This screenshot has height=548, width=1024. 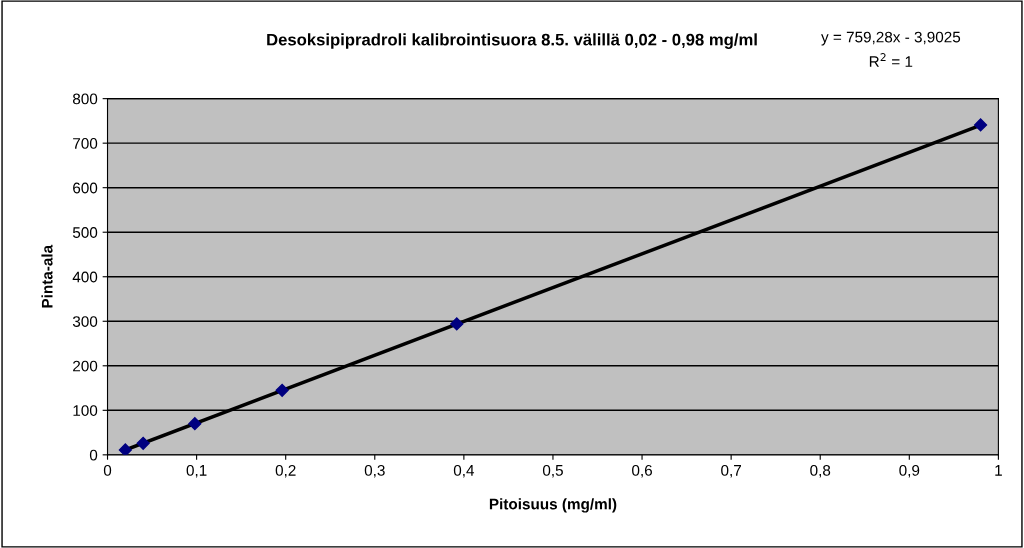 I want to click on x-tick-label: 0,6, so click(x=642, y=471).